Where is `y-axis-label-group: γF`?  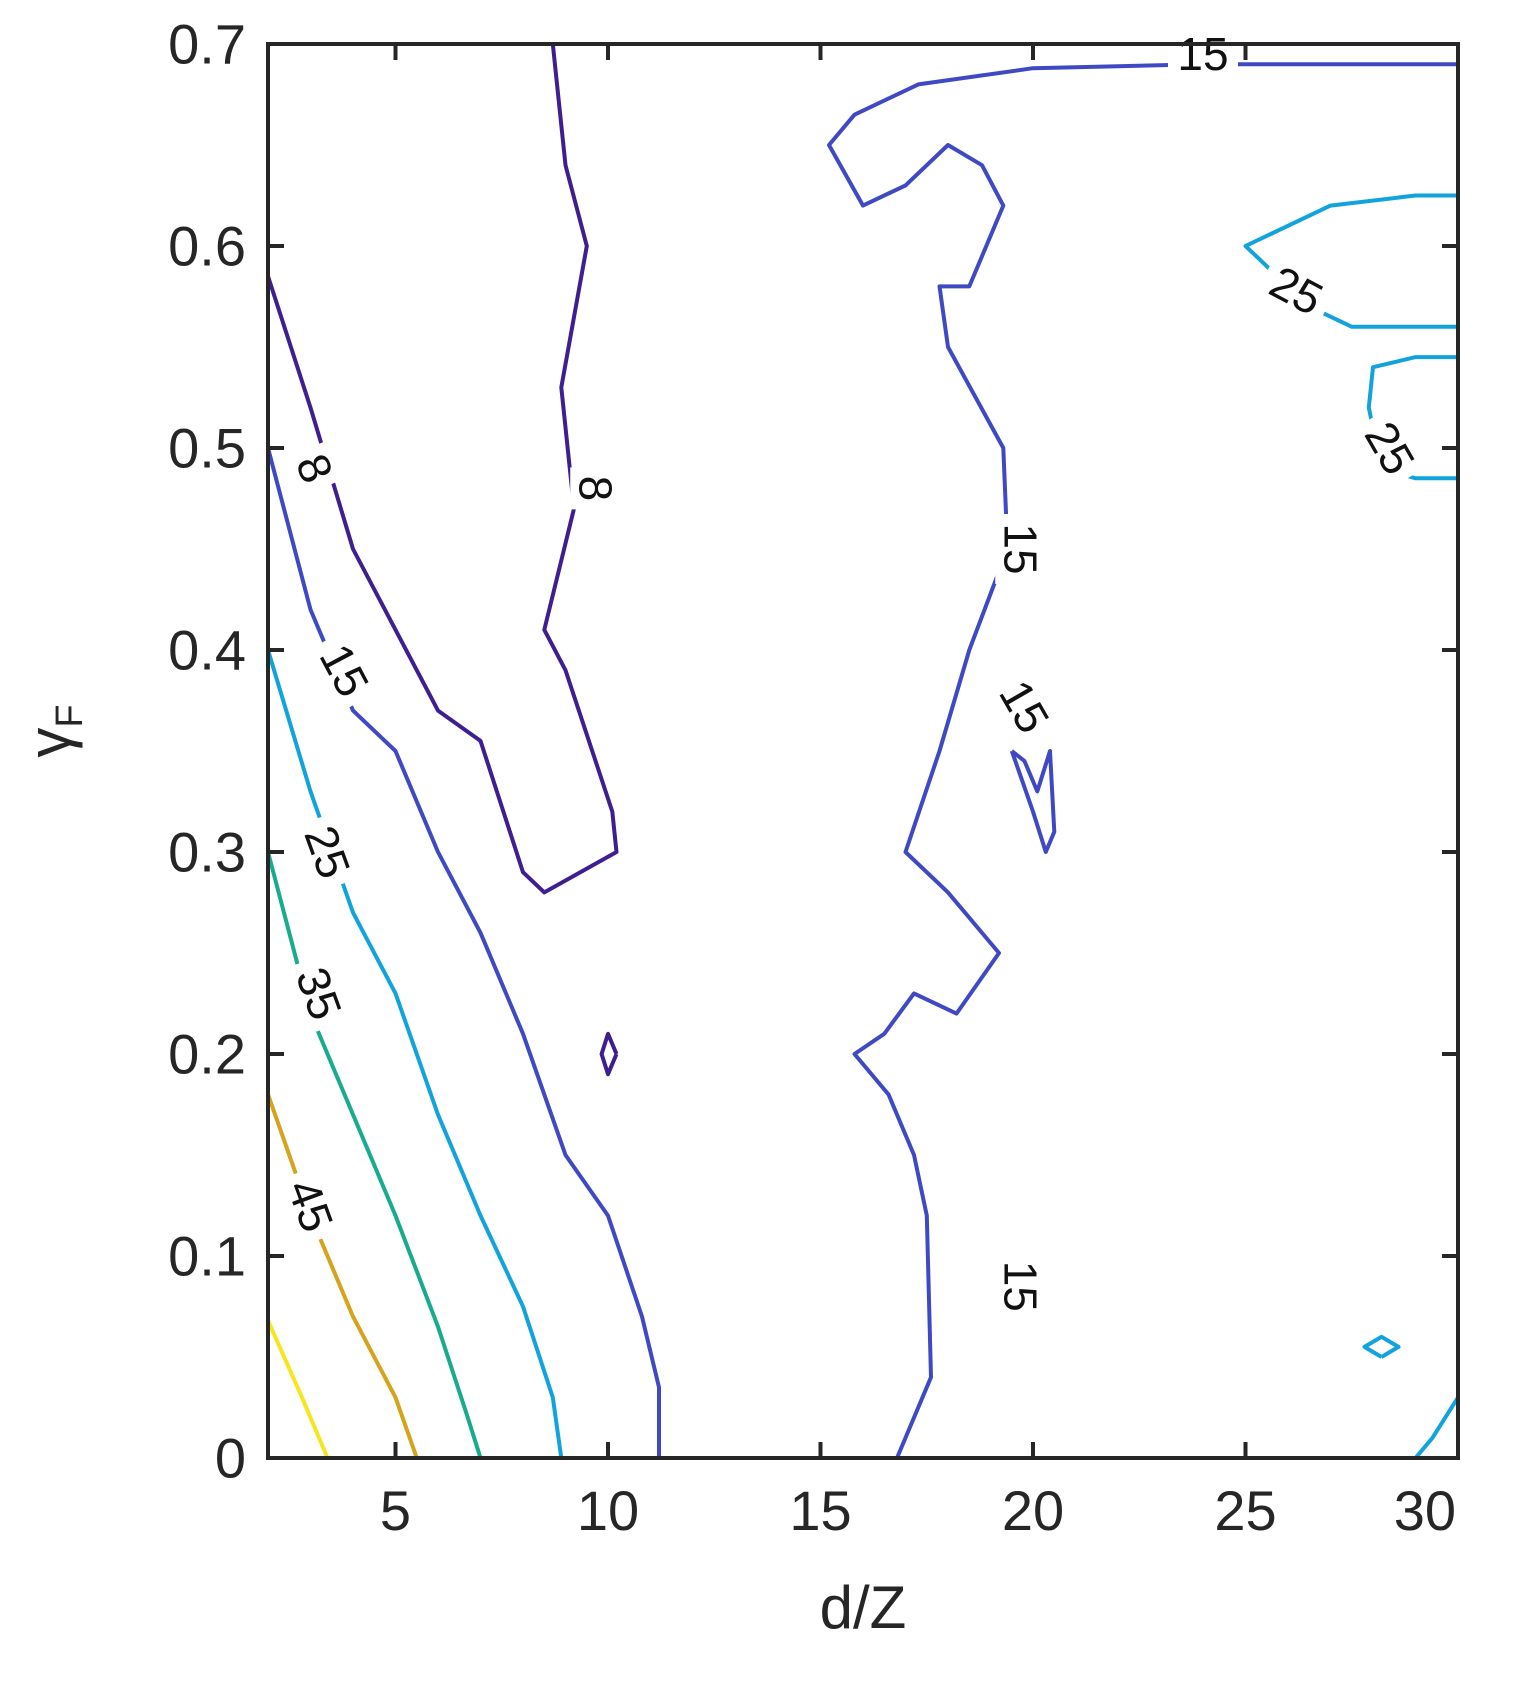
y-axis-label-group: γF is located at coordinates (53, 730).